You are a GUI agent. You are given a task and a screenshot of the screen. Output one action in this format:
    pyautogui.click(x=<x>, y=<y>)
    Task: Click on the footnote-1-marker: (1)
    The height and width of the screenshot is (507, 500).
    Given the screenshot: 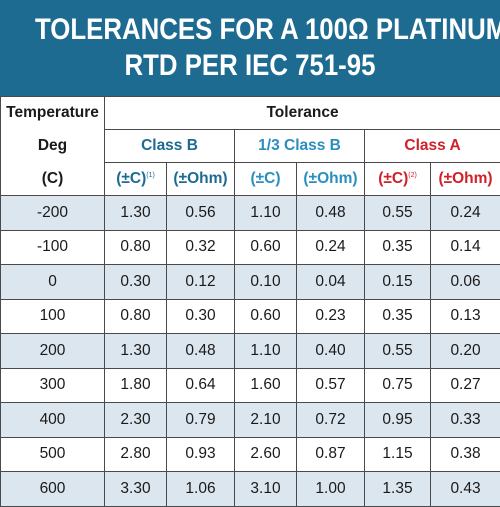 What is the action you would take?
    pyautogui.click(x=150, y=175)
    